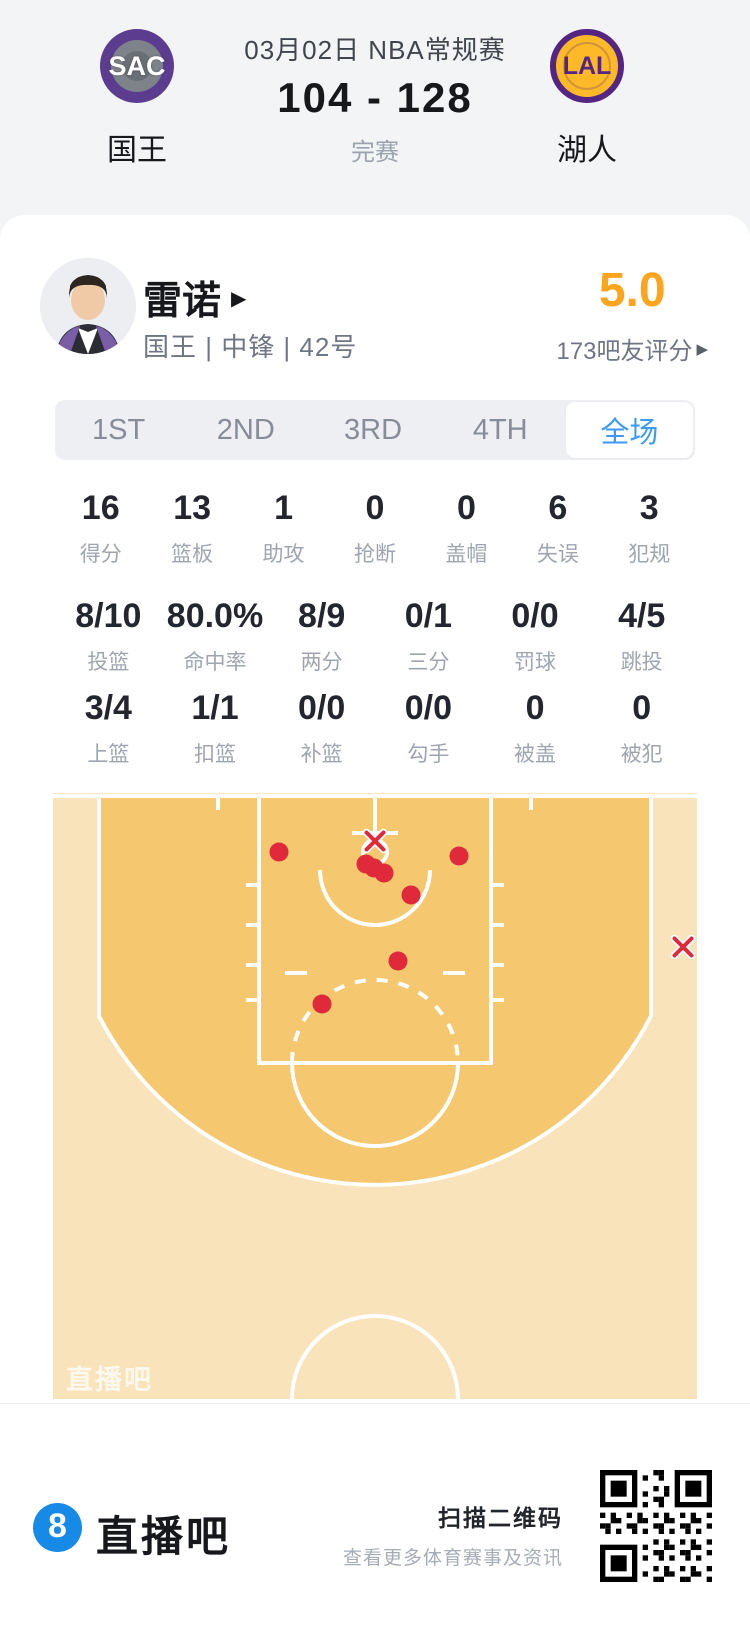 The width and height of the screenshot is (750, 1629). I want to click on rating-value: 5.0, so click(632, 290).